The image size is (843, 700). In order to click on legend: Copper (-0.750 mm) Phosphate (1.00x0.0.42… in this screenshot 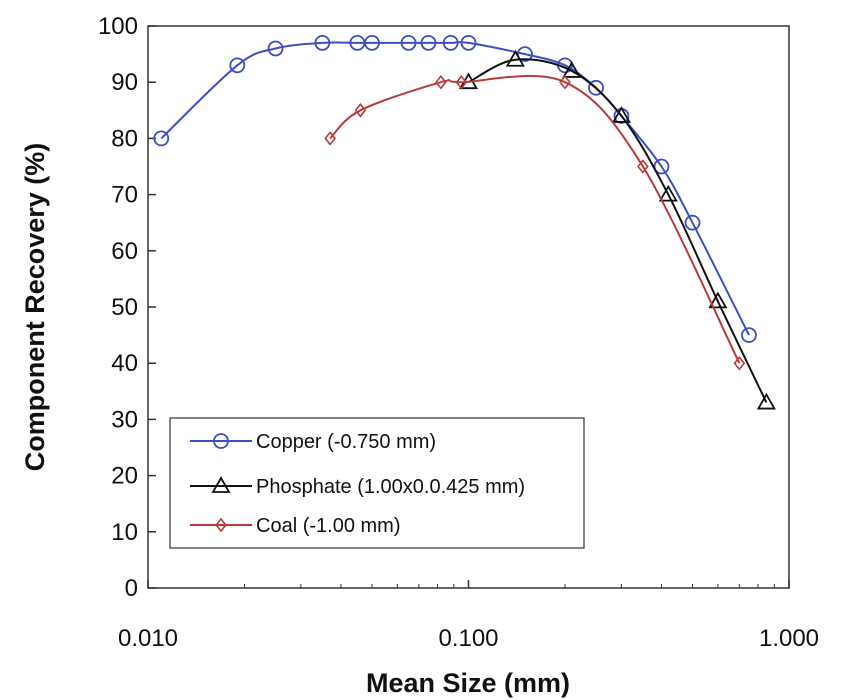, I will do `click(377, 483)`.